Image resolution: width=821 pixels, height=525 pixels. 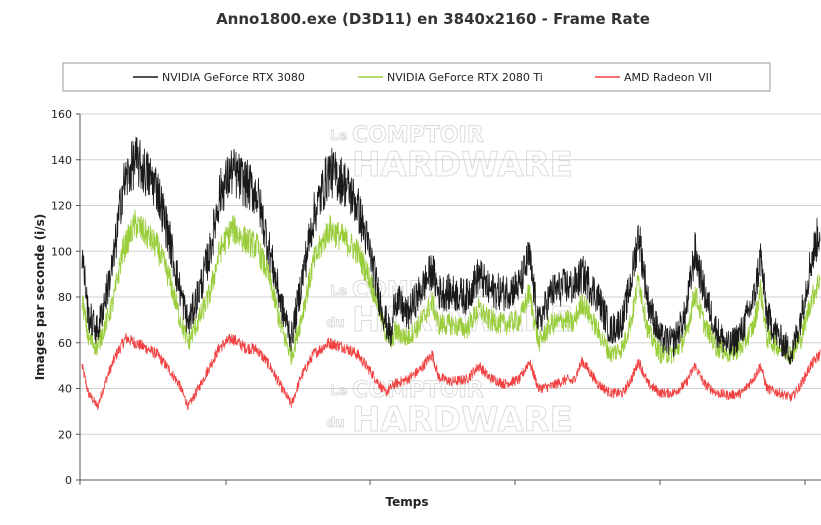 I want to click on watermark-comptoir: COMPTOIR, so click(x=418, y=135).